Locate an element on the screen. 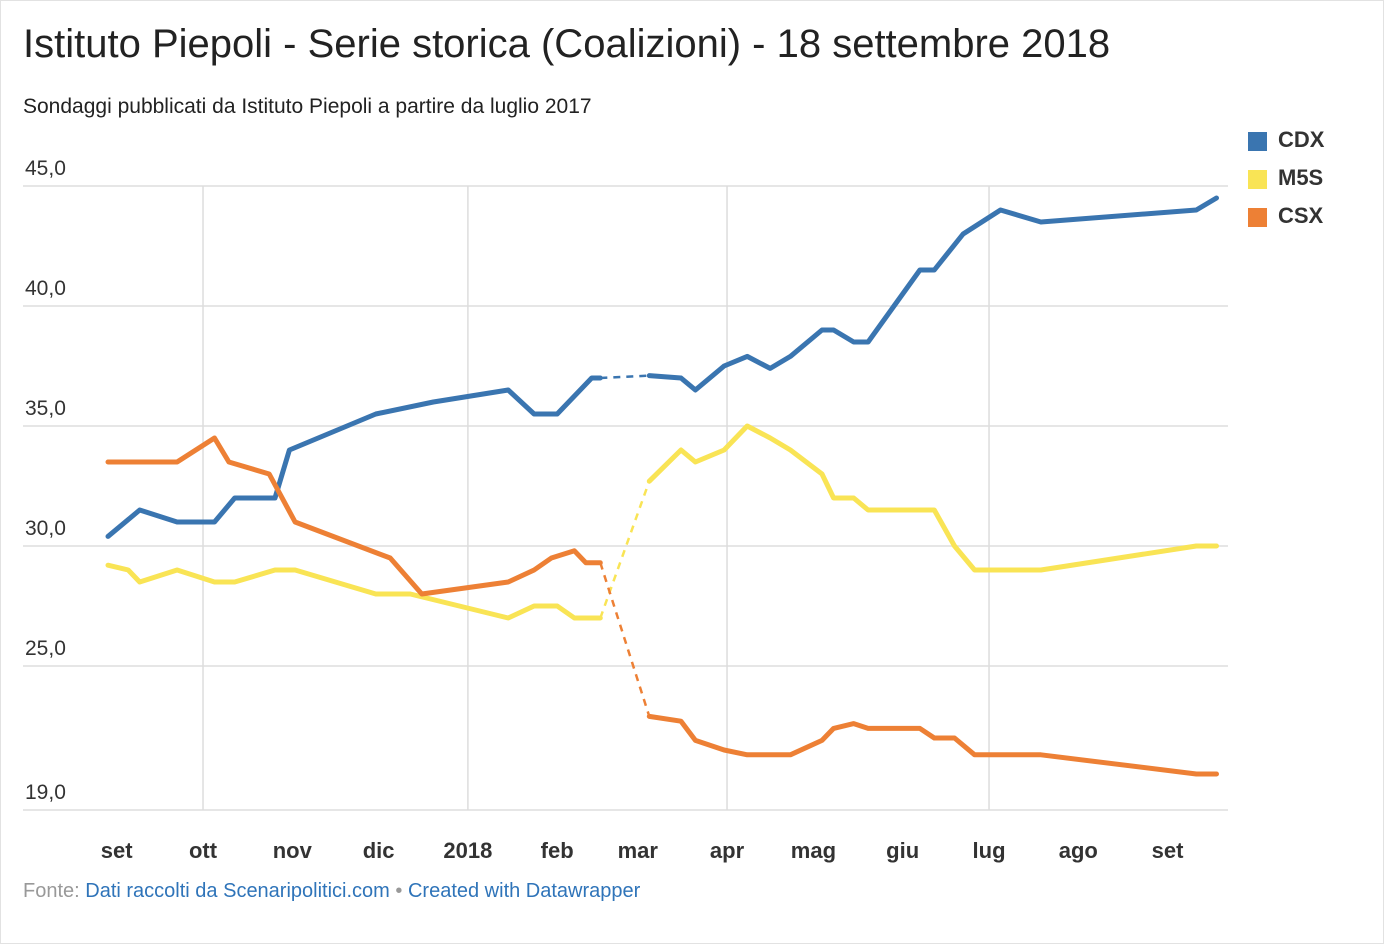 The width and height of the screenshot is (1384, 944). series-gap-m5s is located at coordinates (625, 549).